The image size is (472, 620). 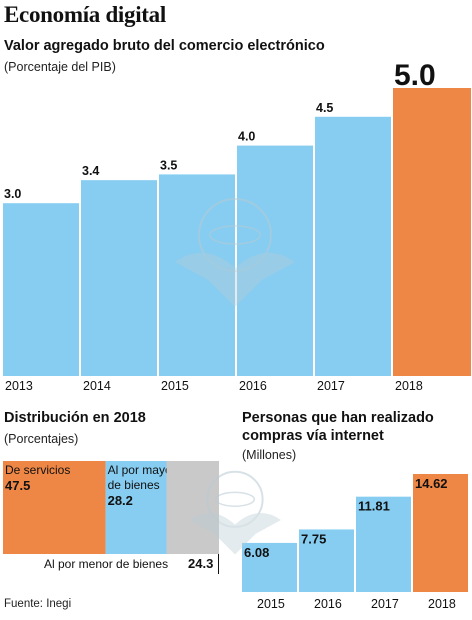 I want to click on data-label-compras-2016: 7.75, so click(x=313, y=538).